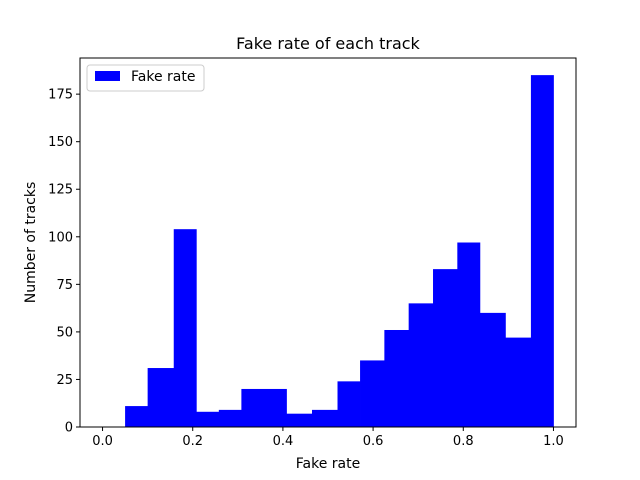  I want to click on x-tick-label: 0.6, so click(373, 441).